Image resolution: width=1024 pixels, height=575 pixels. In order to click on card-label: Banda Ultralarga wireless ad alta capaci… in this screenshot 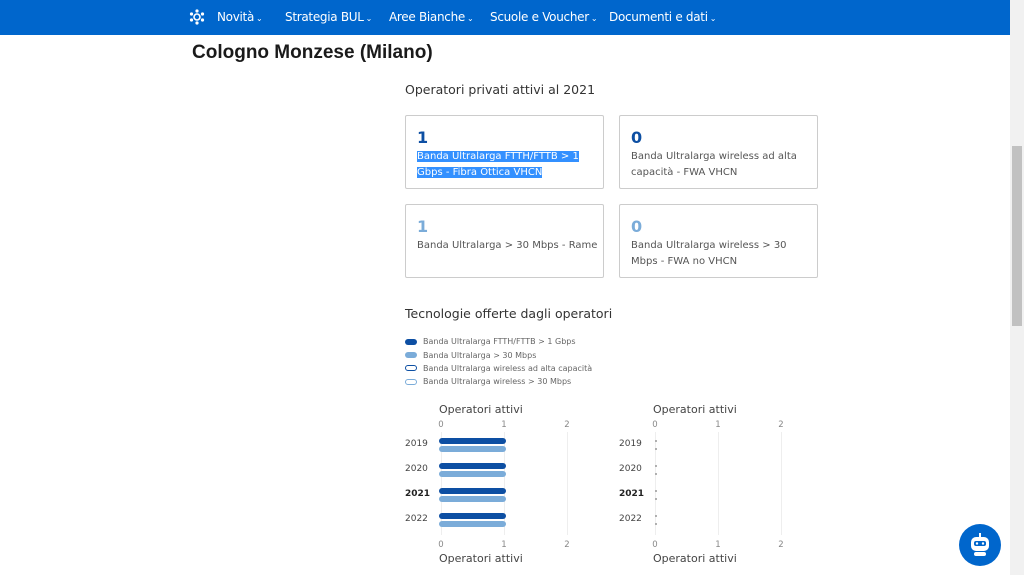, I will do `click(714, 164)`.